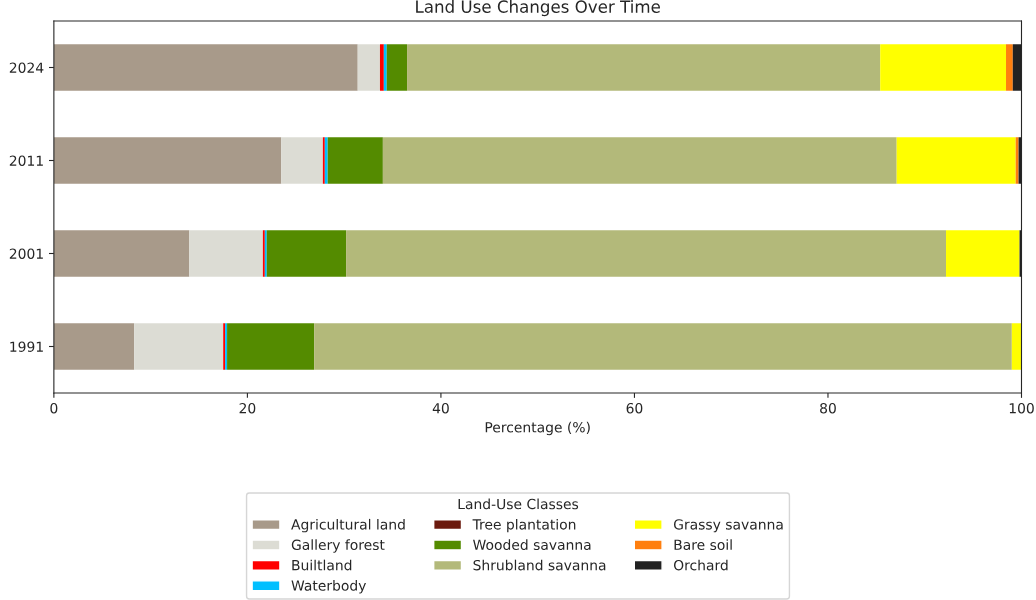  Describe the element at coordinates (26, 346) in the screenshot. I see `y-tick-label: 1991` at that location.